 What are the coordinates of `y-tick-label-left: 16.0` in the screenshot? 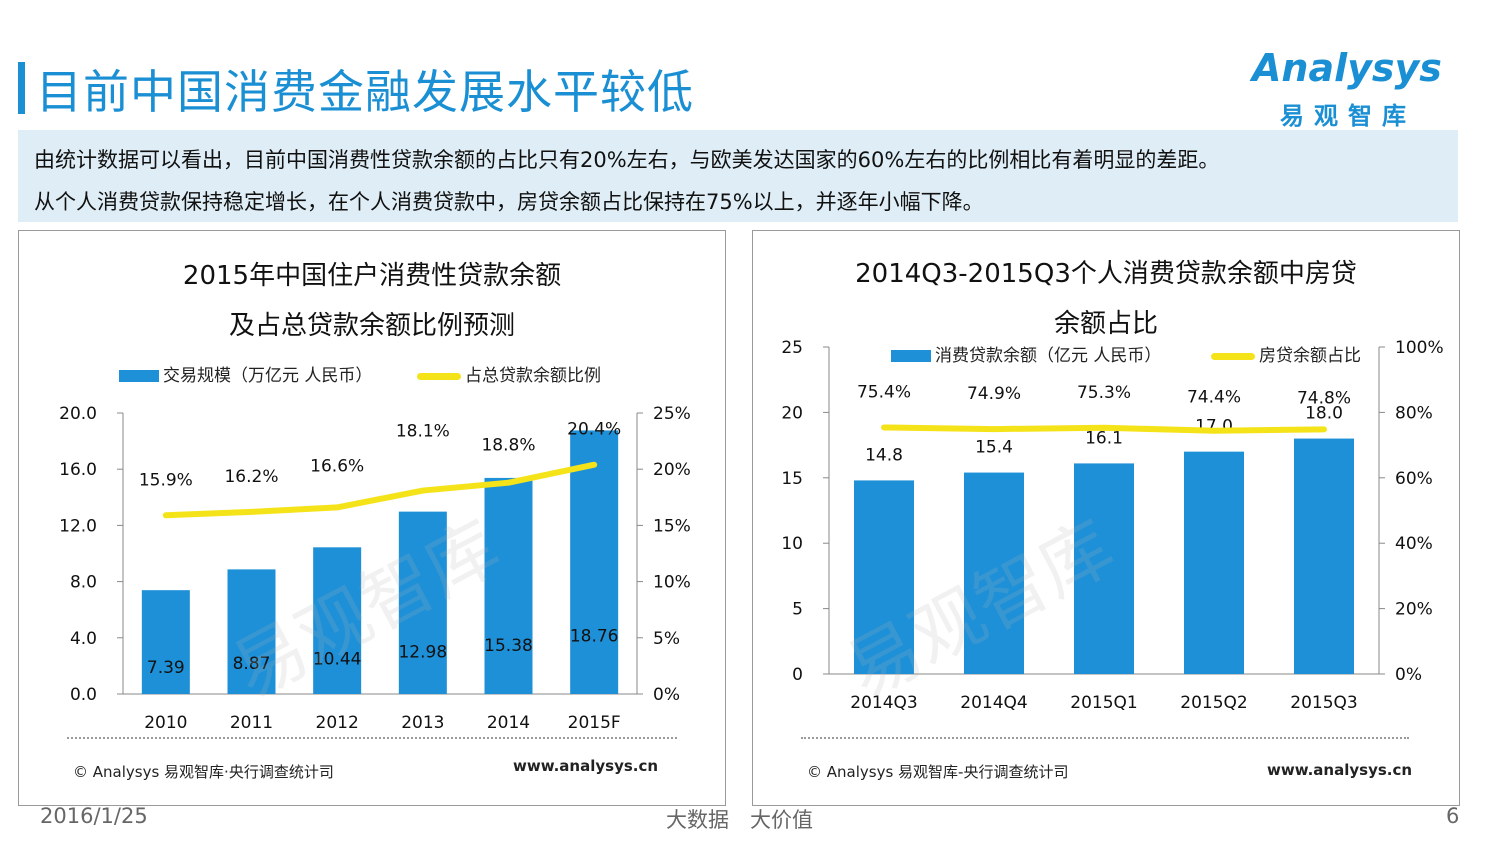 It's located at (78, 470).